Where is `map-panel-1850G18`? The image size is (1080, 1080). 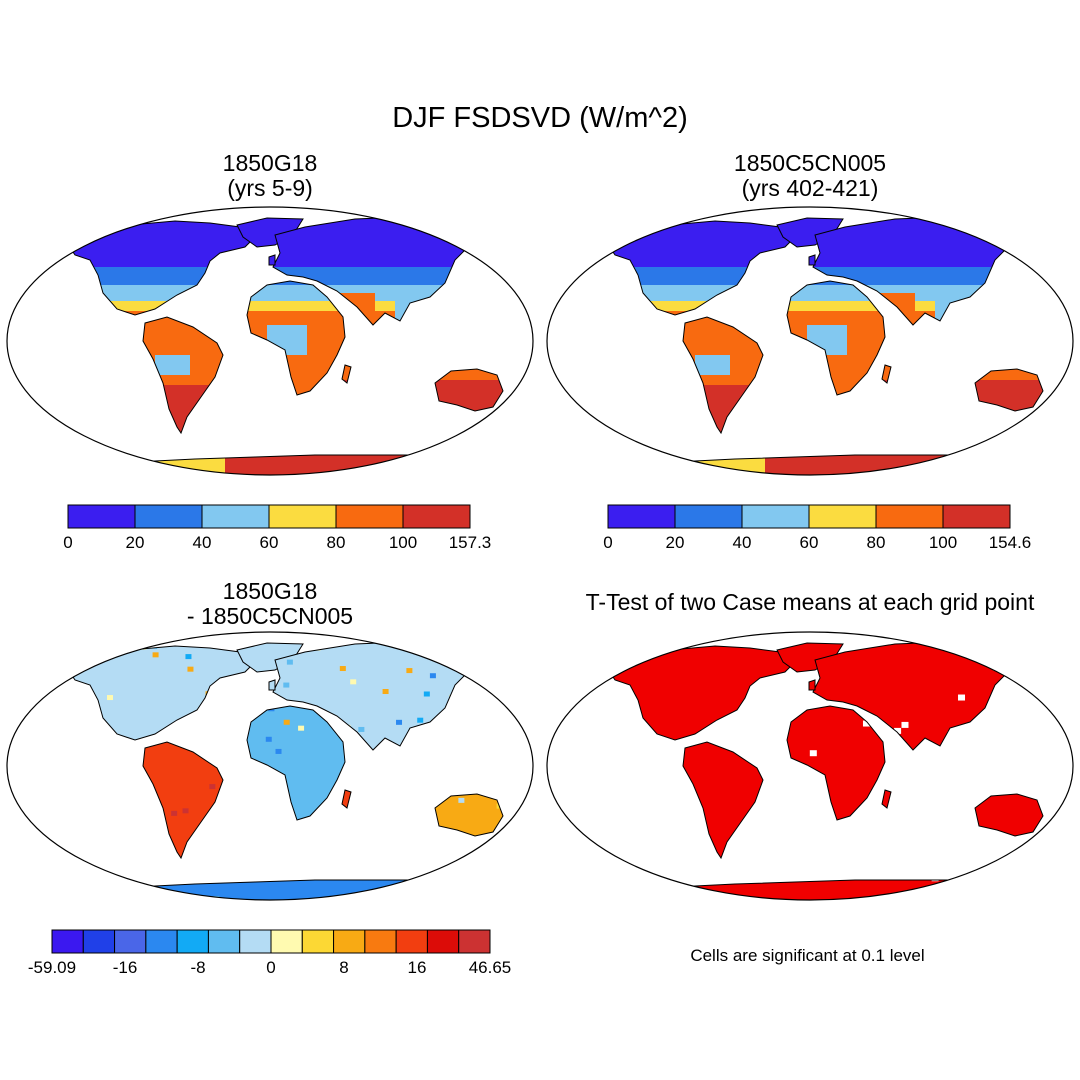 map-panel-1850G18 is located at coordinates (270, 341).